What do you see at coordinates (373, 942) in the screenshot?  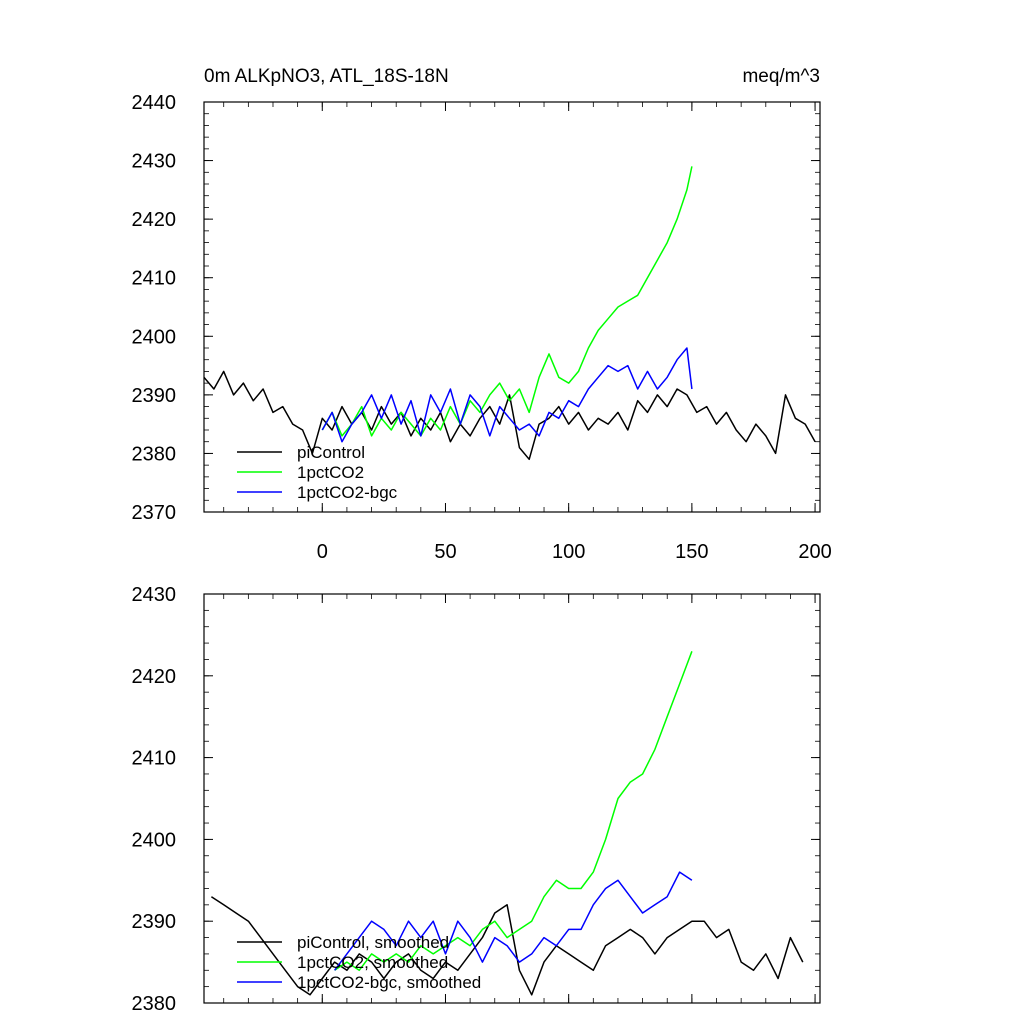 I see `legend-label: piControl, smoothed` at bounding box center [373, 942].